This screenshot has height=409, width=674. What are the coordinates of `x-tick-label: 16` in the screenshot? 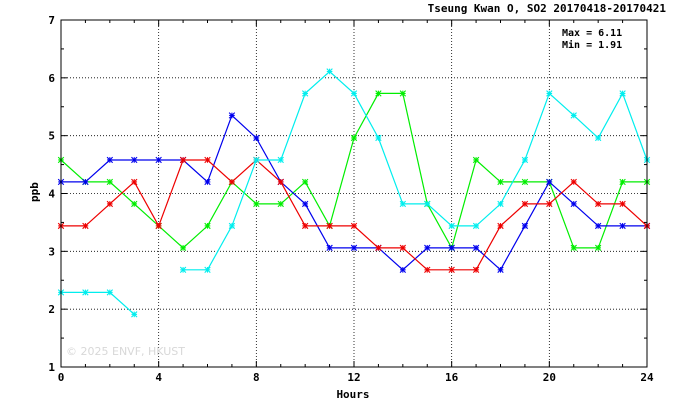 It's located at (452, 377).